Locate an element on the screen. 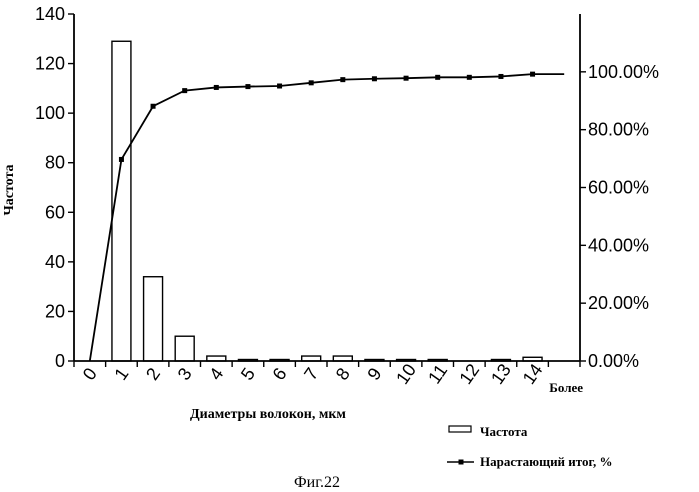 The image size is (699, 492). y2-tick-label: 40.00% is located at coordinates (618, 245).